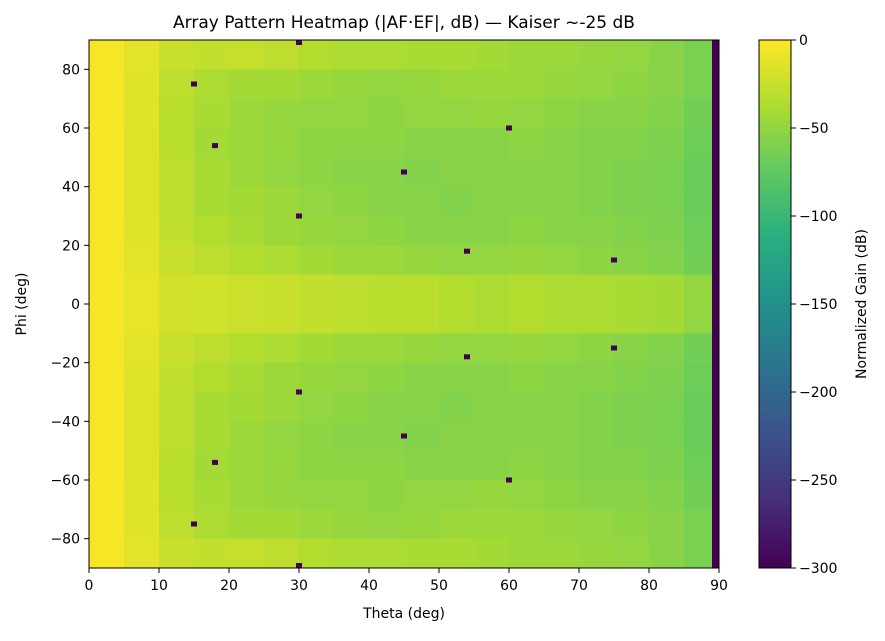 The image size is (885, 641). I want to click on x-tick-label: 60, so click(509, 586).